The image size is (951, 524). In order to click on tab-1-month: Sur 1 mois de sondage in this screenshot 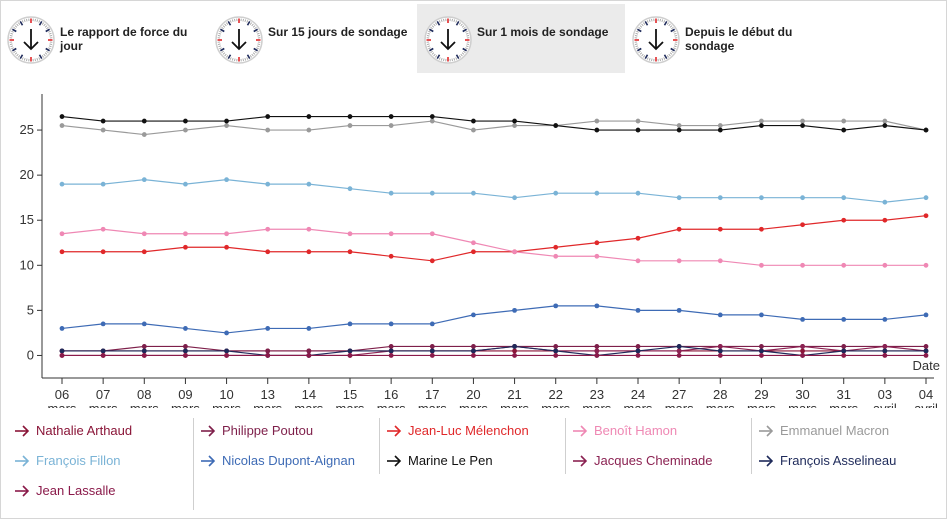, I will do `click(521, 38)`.